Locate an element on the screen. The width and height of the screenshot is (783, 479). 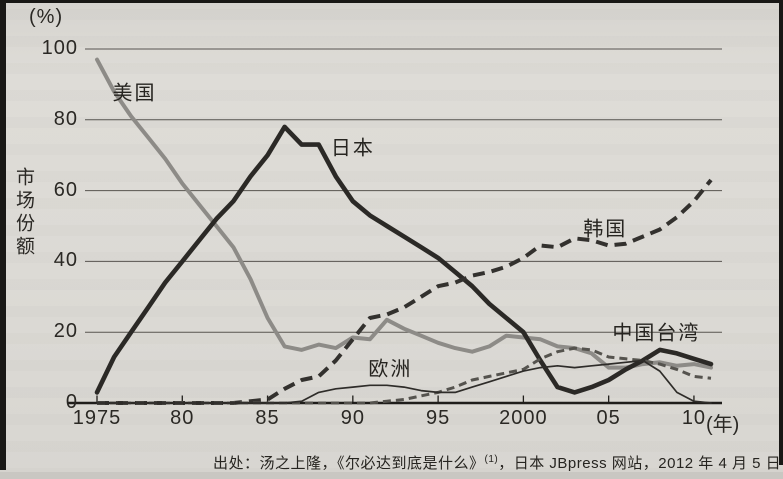
y-tick-label-60: 60 is located at coordinates (65, 189).